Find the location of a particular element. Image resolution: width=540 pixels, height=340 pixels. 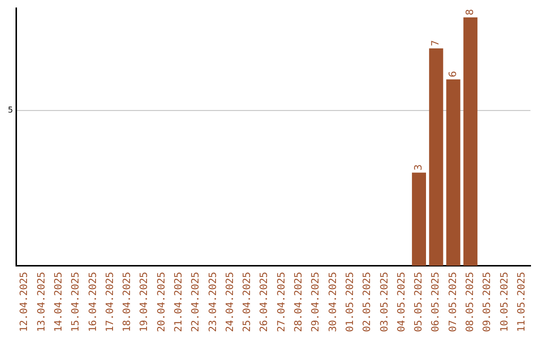

x-tick-label: 19.04.2025 is located at coordinates (144, 302).